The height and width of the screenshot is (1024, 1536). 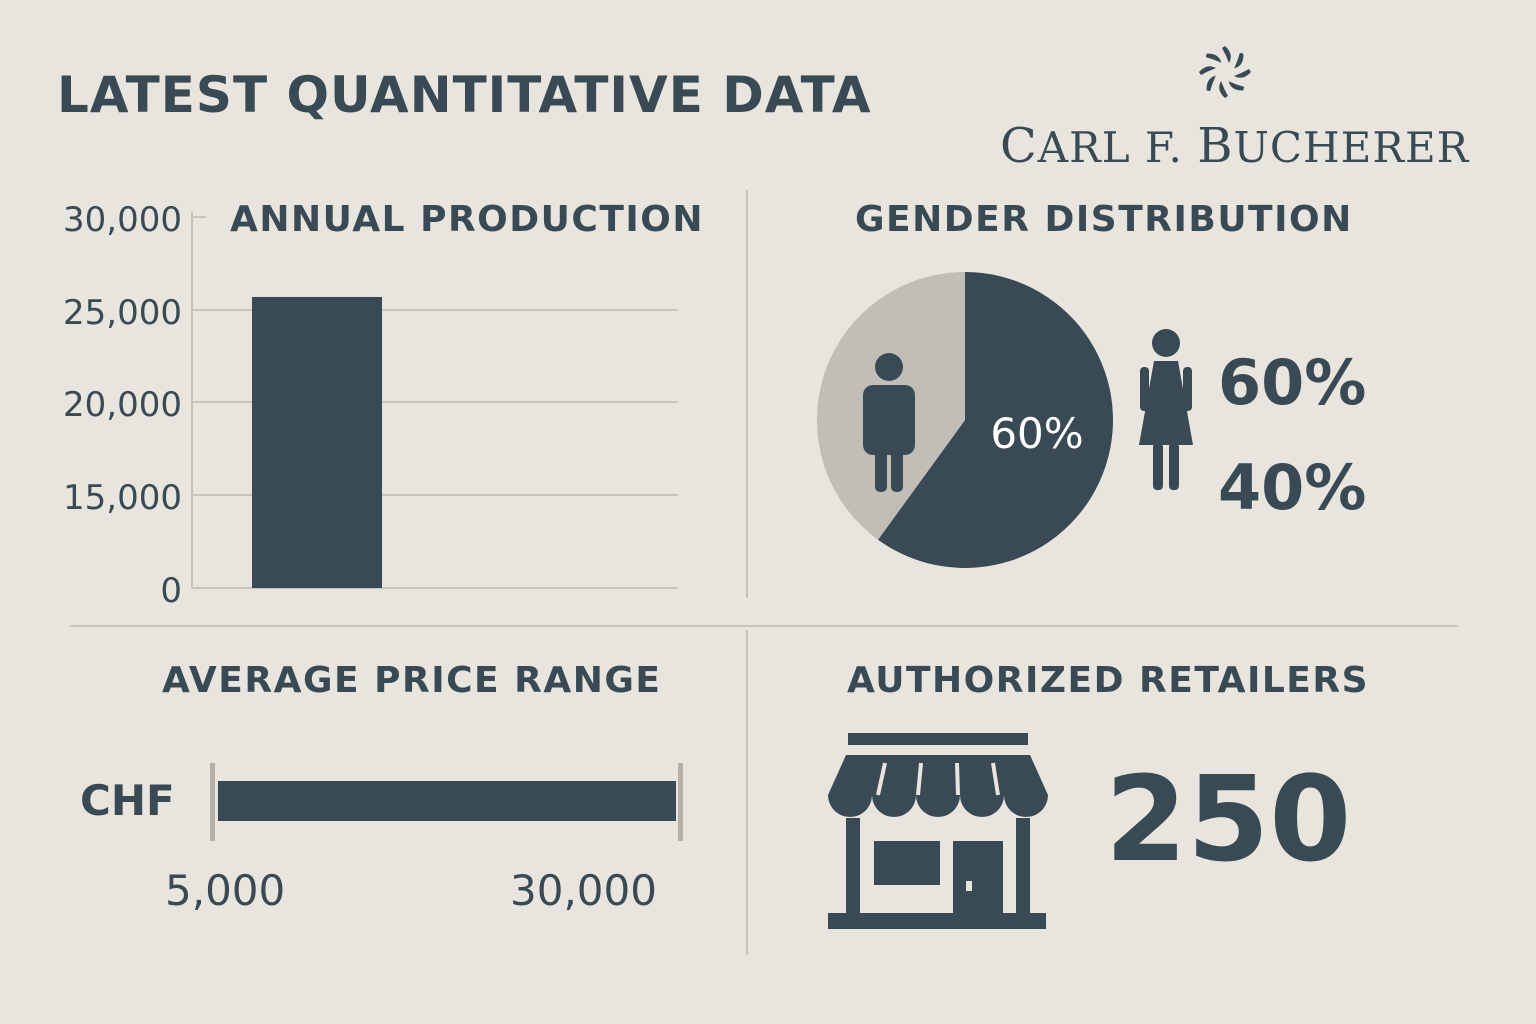 I want to click on divider-bottom, so click(x=747, y=792).